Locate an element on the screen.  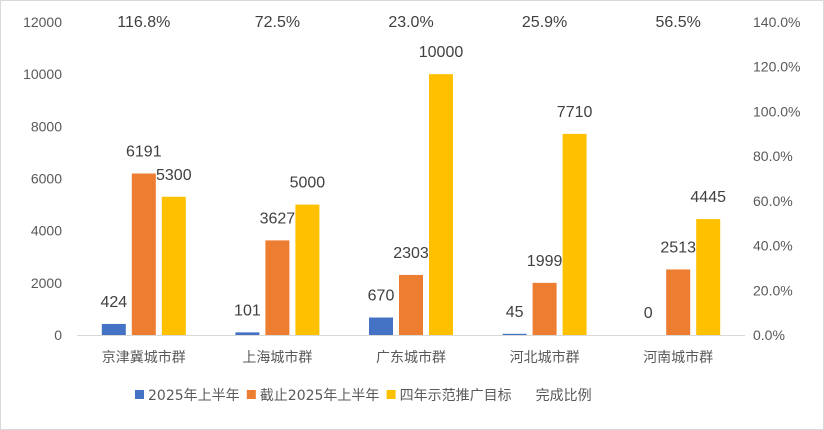
y-left-tick-label: 8000 is located at coordinates (46, 126).